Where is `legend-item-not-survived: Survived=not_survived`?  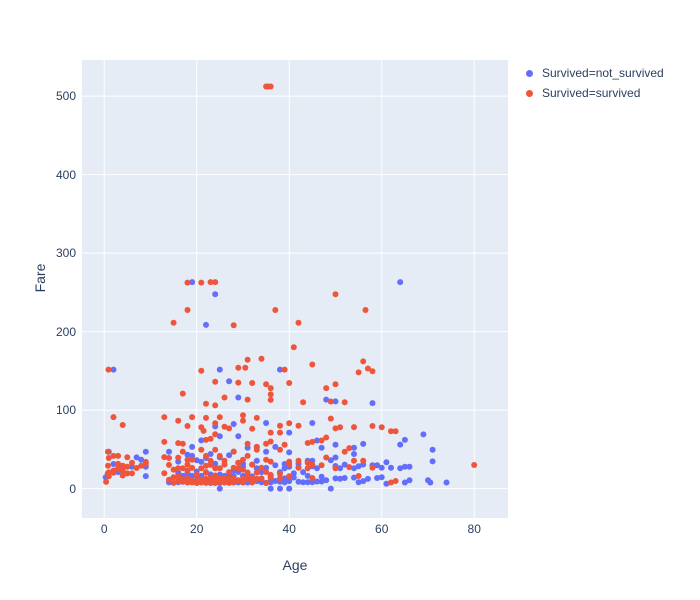 legend-item-not-survived: Survived=not_survived is located at coordinates (595, 73).